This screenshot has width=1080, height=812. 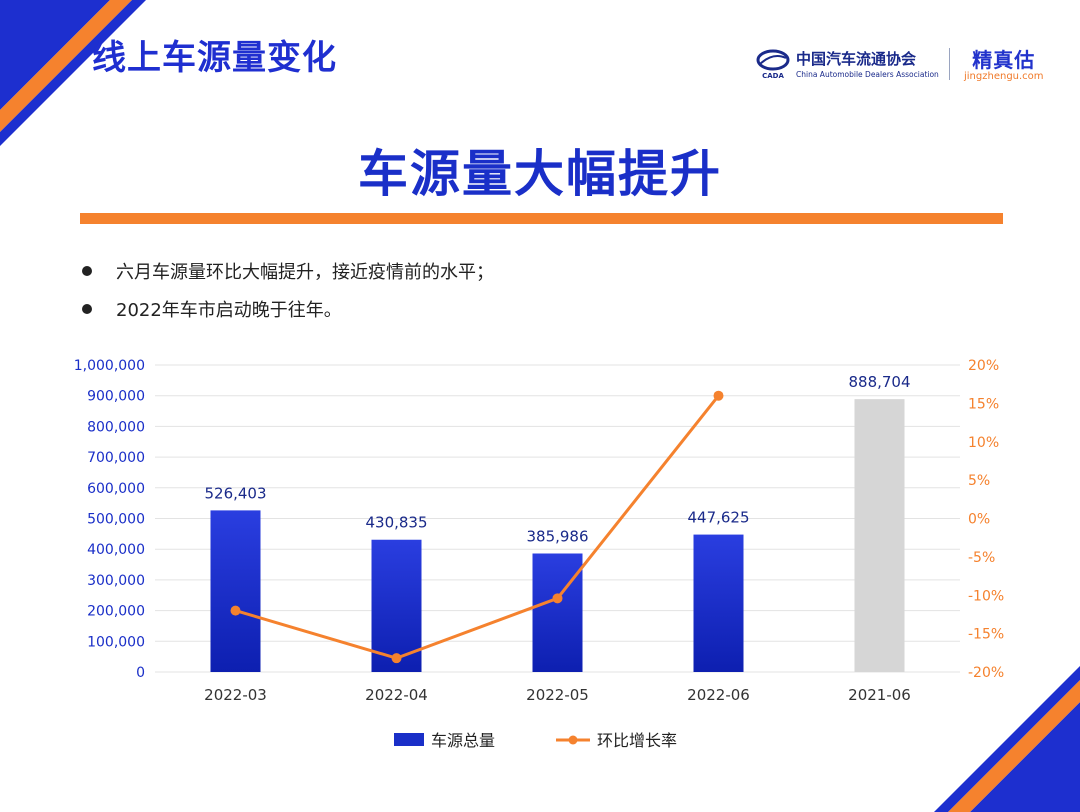 What do you see at coordinates (718, 518) in the screenshot?
I see `bar-value-label: 447,625` at bounding box center [718, 518].